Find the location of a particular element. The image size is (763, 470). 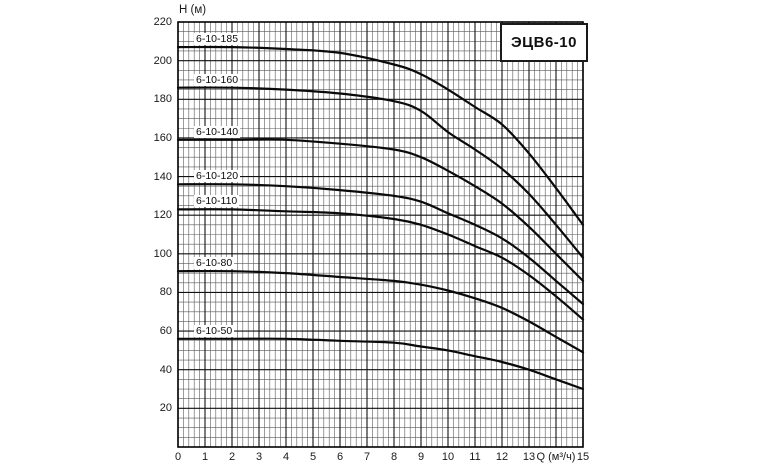

curve-label-6-10-110: 6-10-110 is located at coordinates (217, 201).